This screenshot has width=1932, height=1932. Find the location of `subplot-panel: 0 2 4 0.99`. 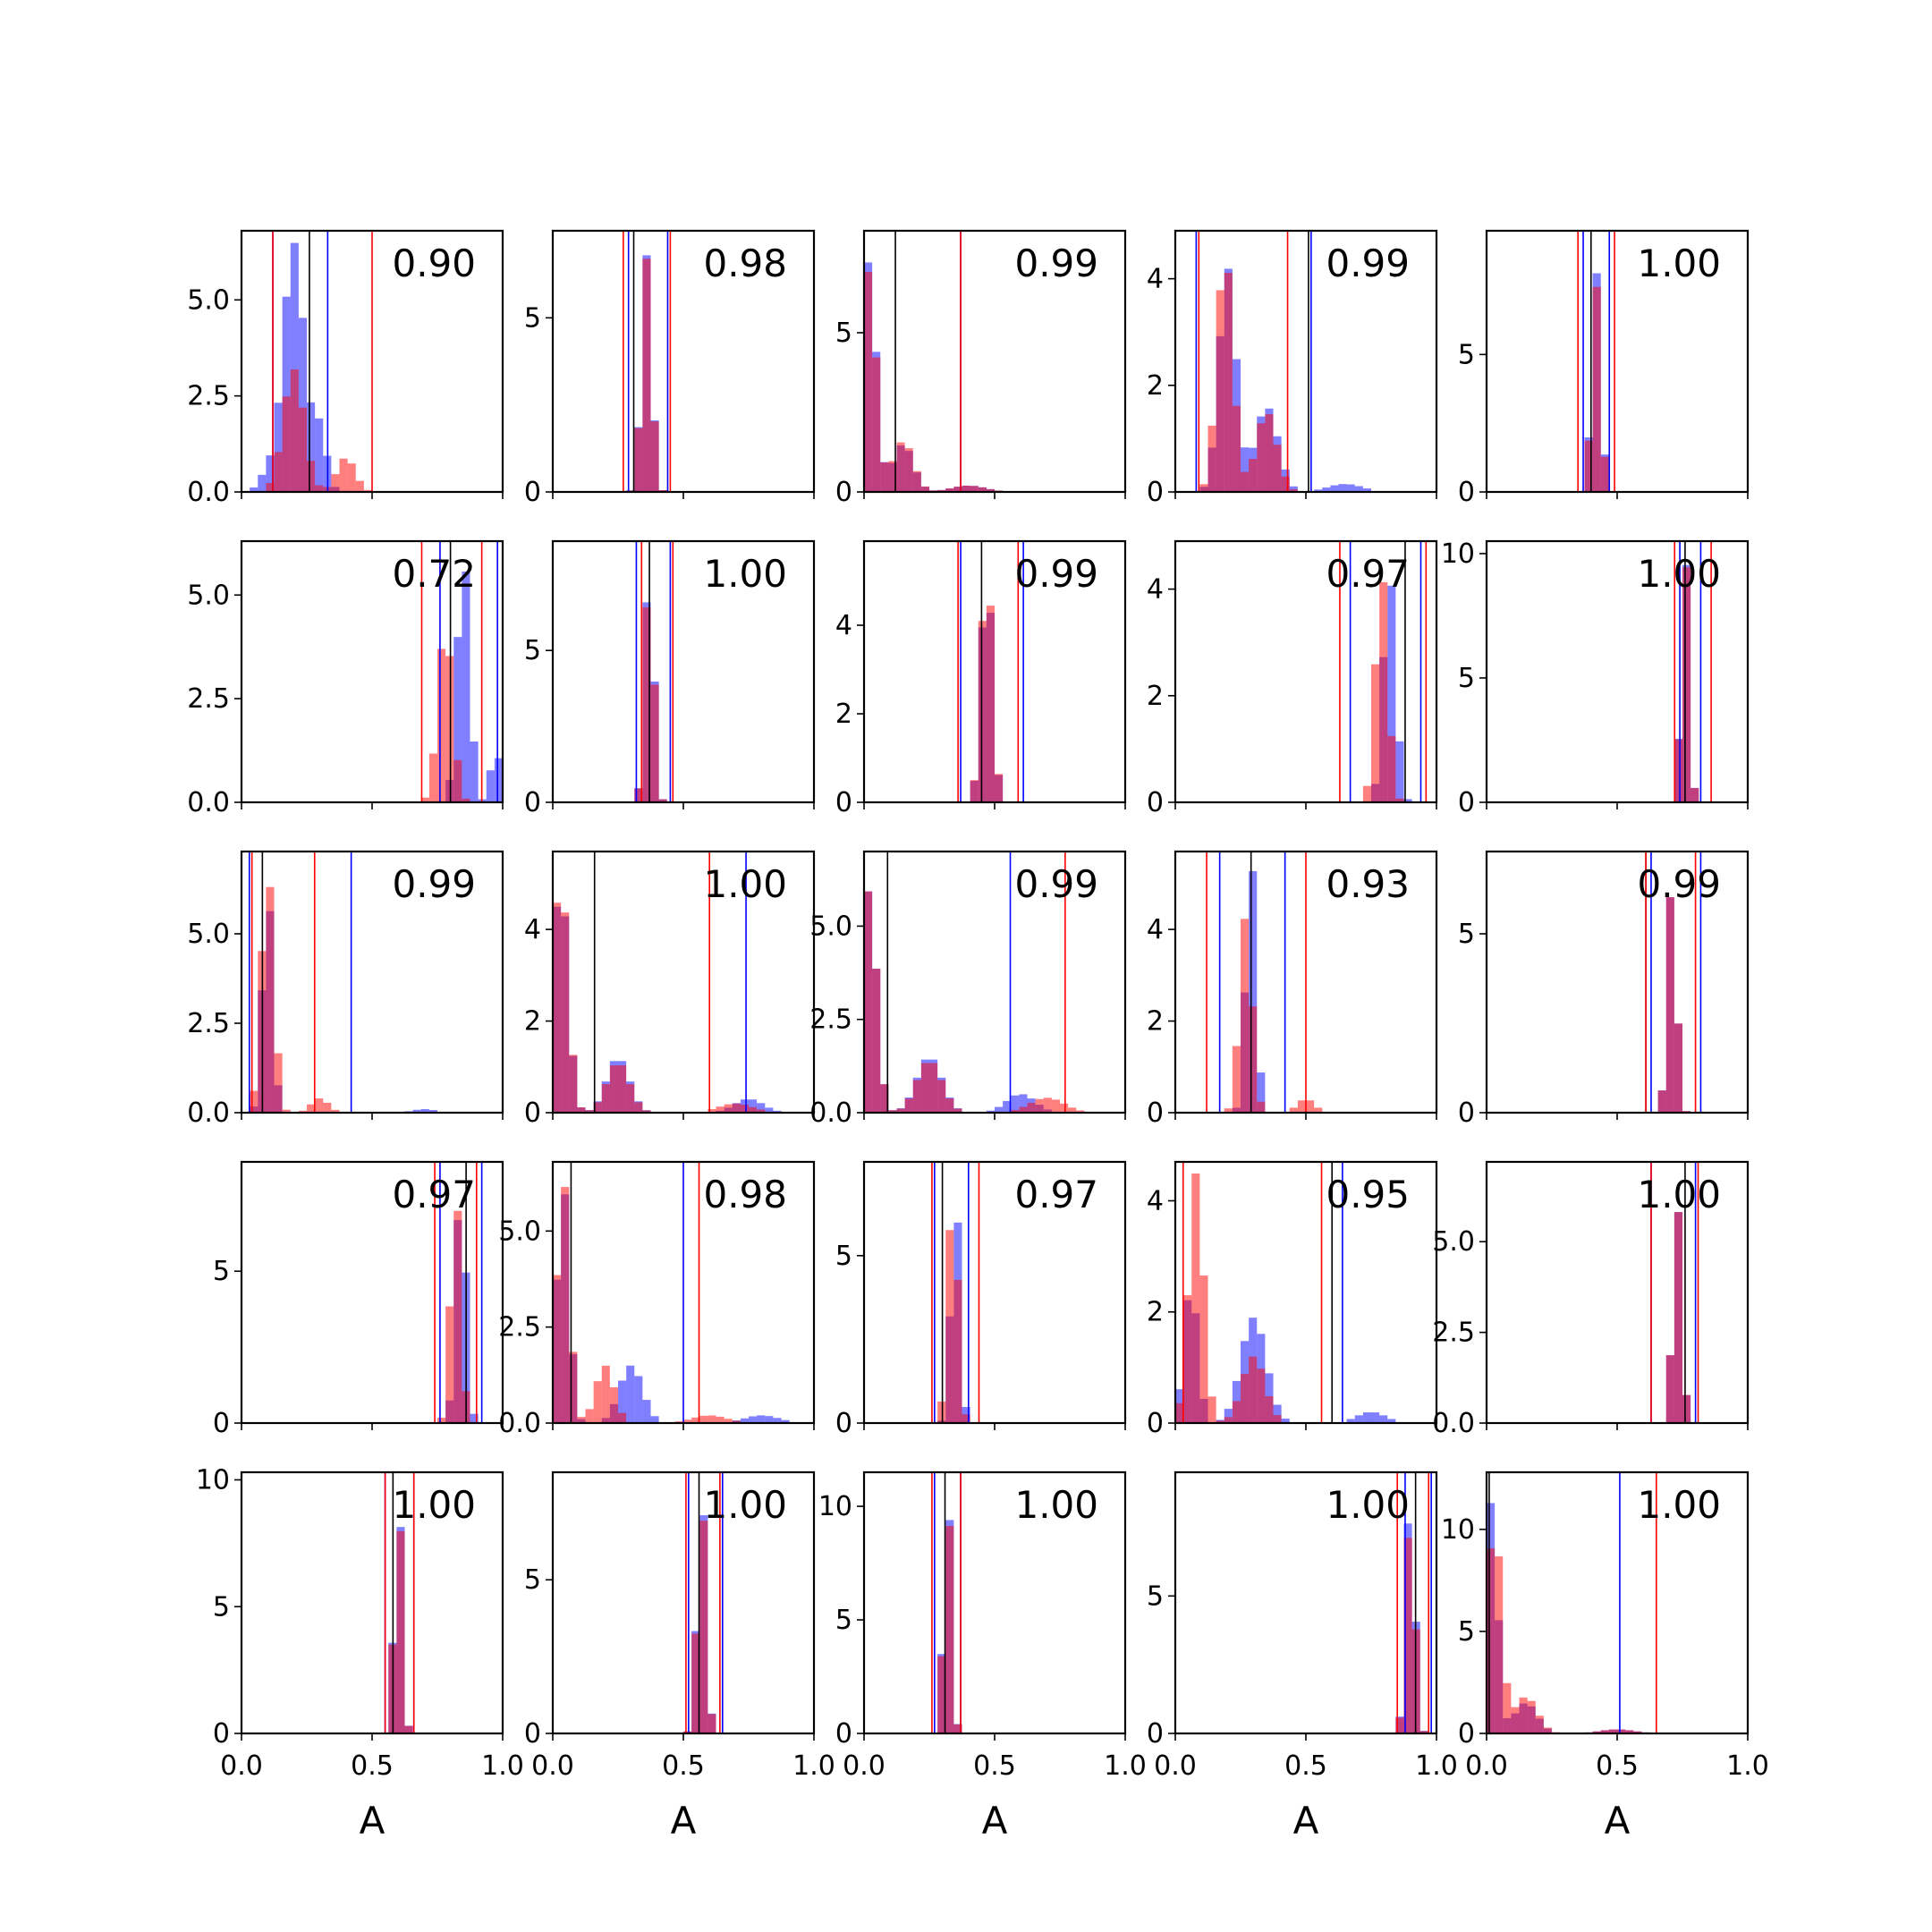

subplot-panel: 0 2 4 0.99 is located at coordinates (981, 678).